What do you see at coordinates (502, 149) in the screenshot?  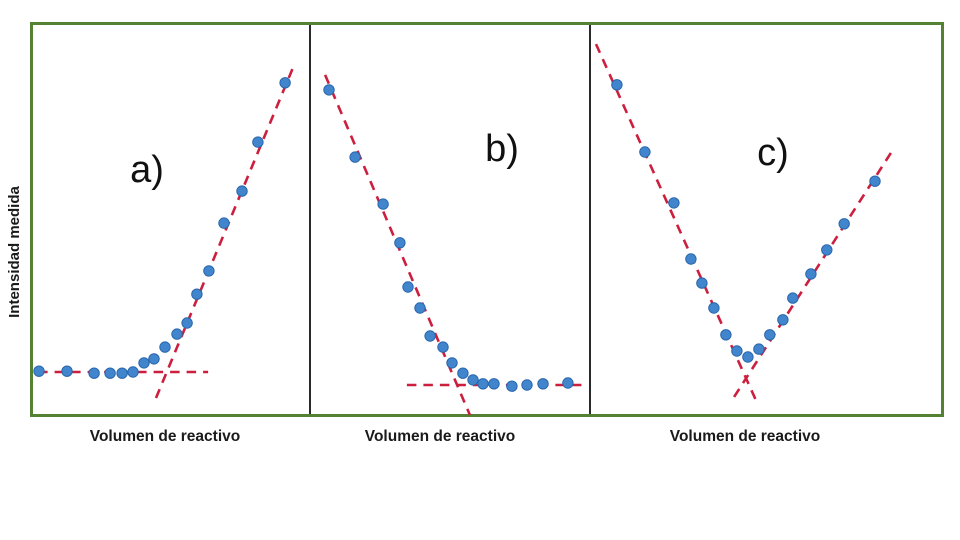 I see `panel-label-b: b)` at bounding box center [502, 149].